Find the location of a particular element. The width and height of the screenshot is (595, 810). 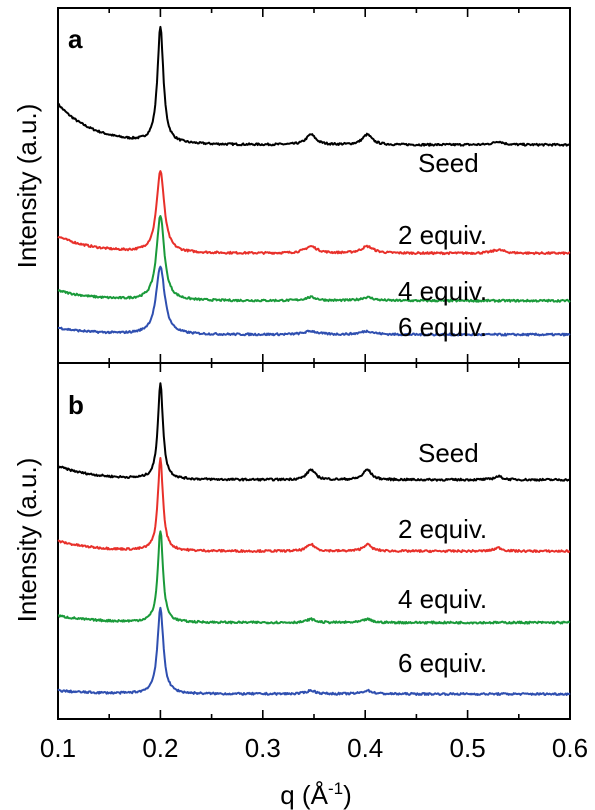

panel-b-letter: b is located at coordinates (76, 405).